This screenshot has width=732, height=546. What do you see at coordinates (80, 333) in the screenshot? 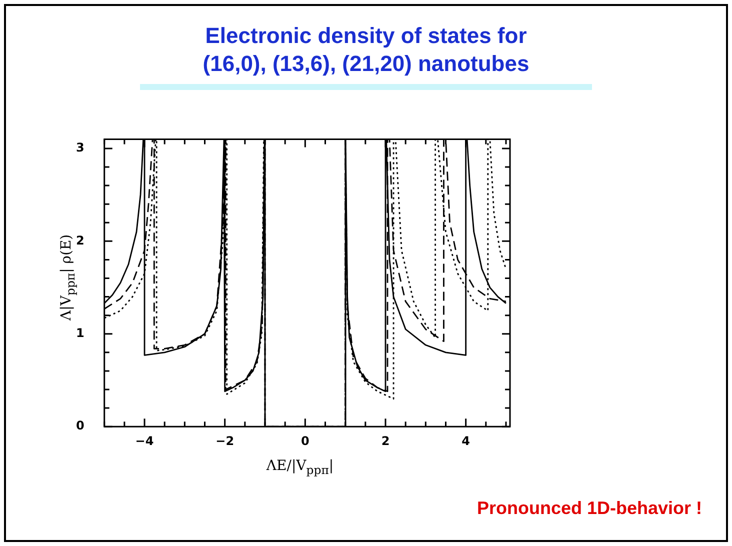
I see `y-tick-label: 1` at bounding box center [80, 333].